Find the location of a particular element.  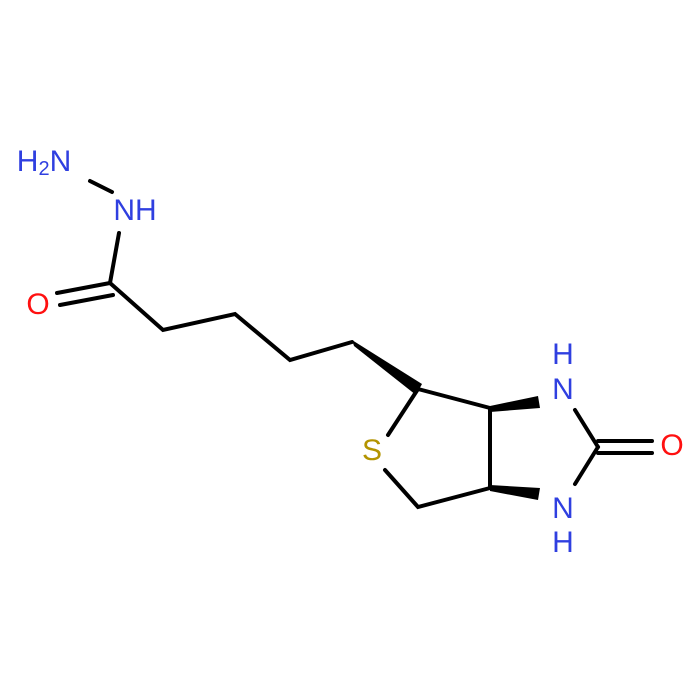

ring-bonds is located at coordinates (437, 448).